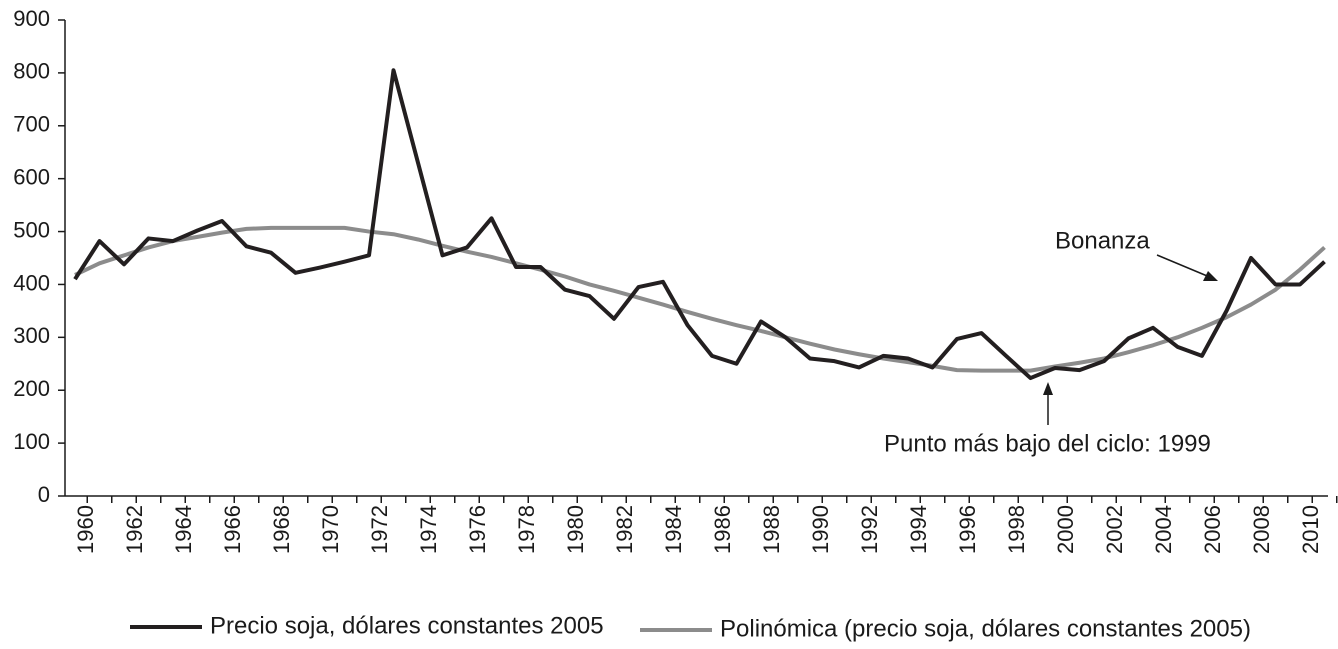 The image size is (1338, 649). Describe the element at coordinates (44, 494) in the screenshot. I see `y-tick-label: 0` at that location.